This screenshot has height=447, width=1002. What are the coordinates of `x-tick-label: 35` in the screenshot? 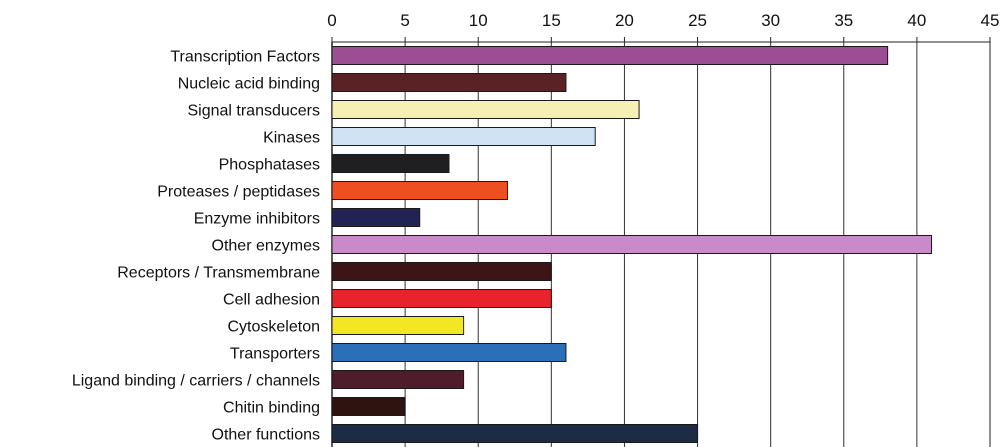 It's located at (843, 20).